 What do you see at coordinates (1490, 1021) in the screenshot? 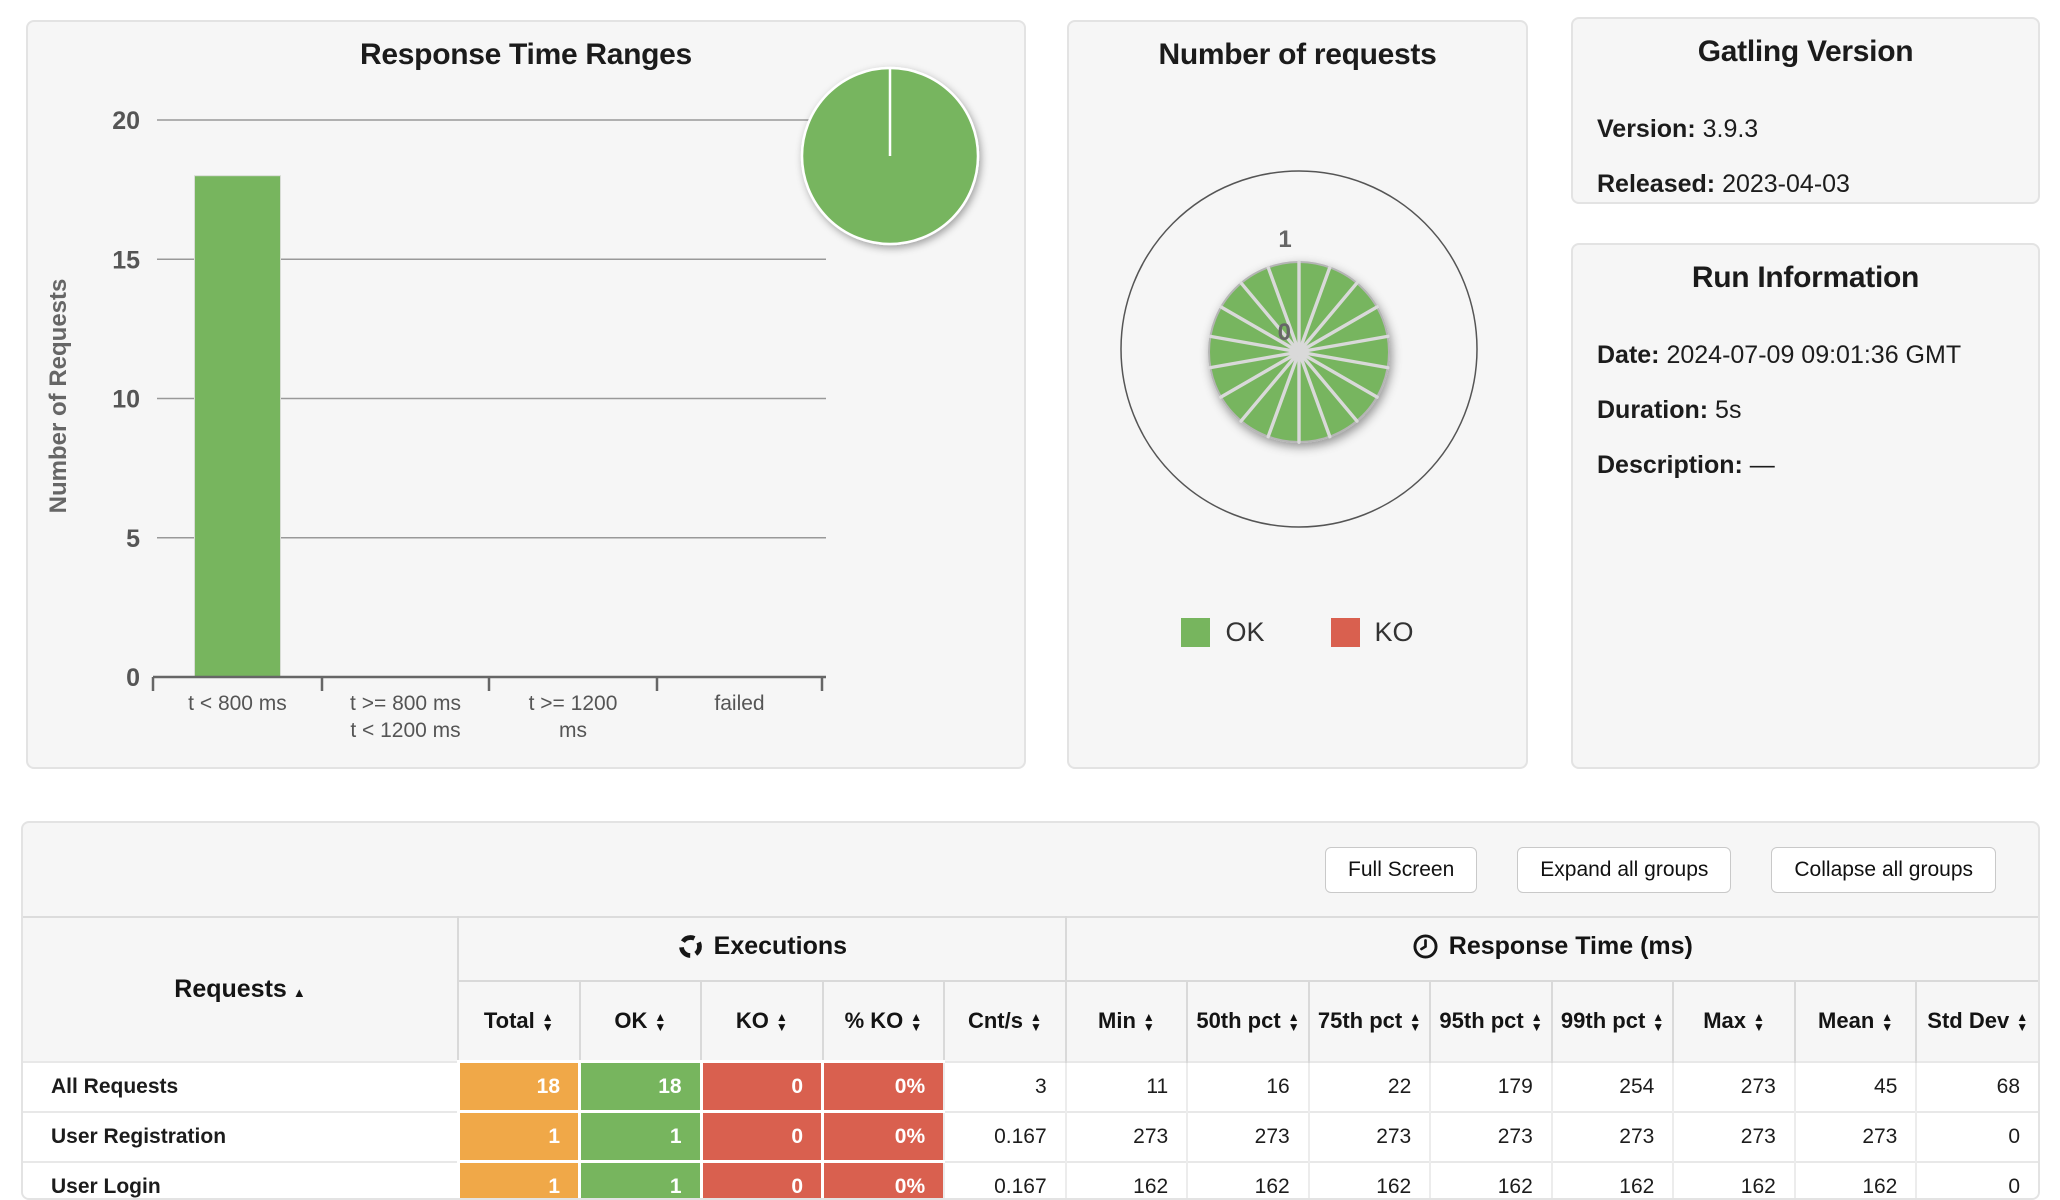
I see `column-header-95th-pct: 95th pct ▲ ▼` at bounding box center [1490, 1021].